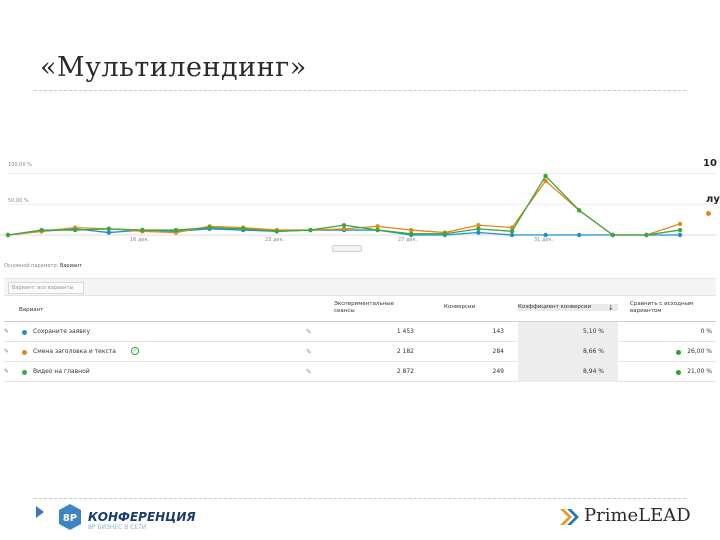 This screenshot has width=720, height=540. What do you see at coordinates (611, 308) in the screenshot?
I see `sort-down-icon: ↓` at bounding box center [611, 308].